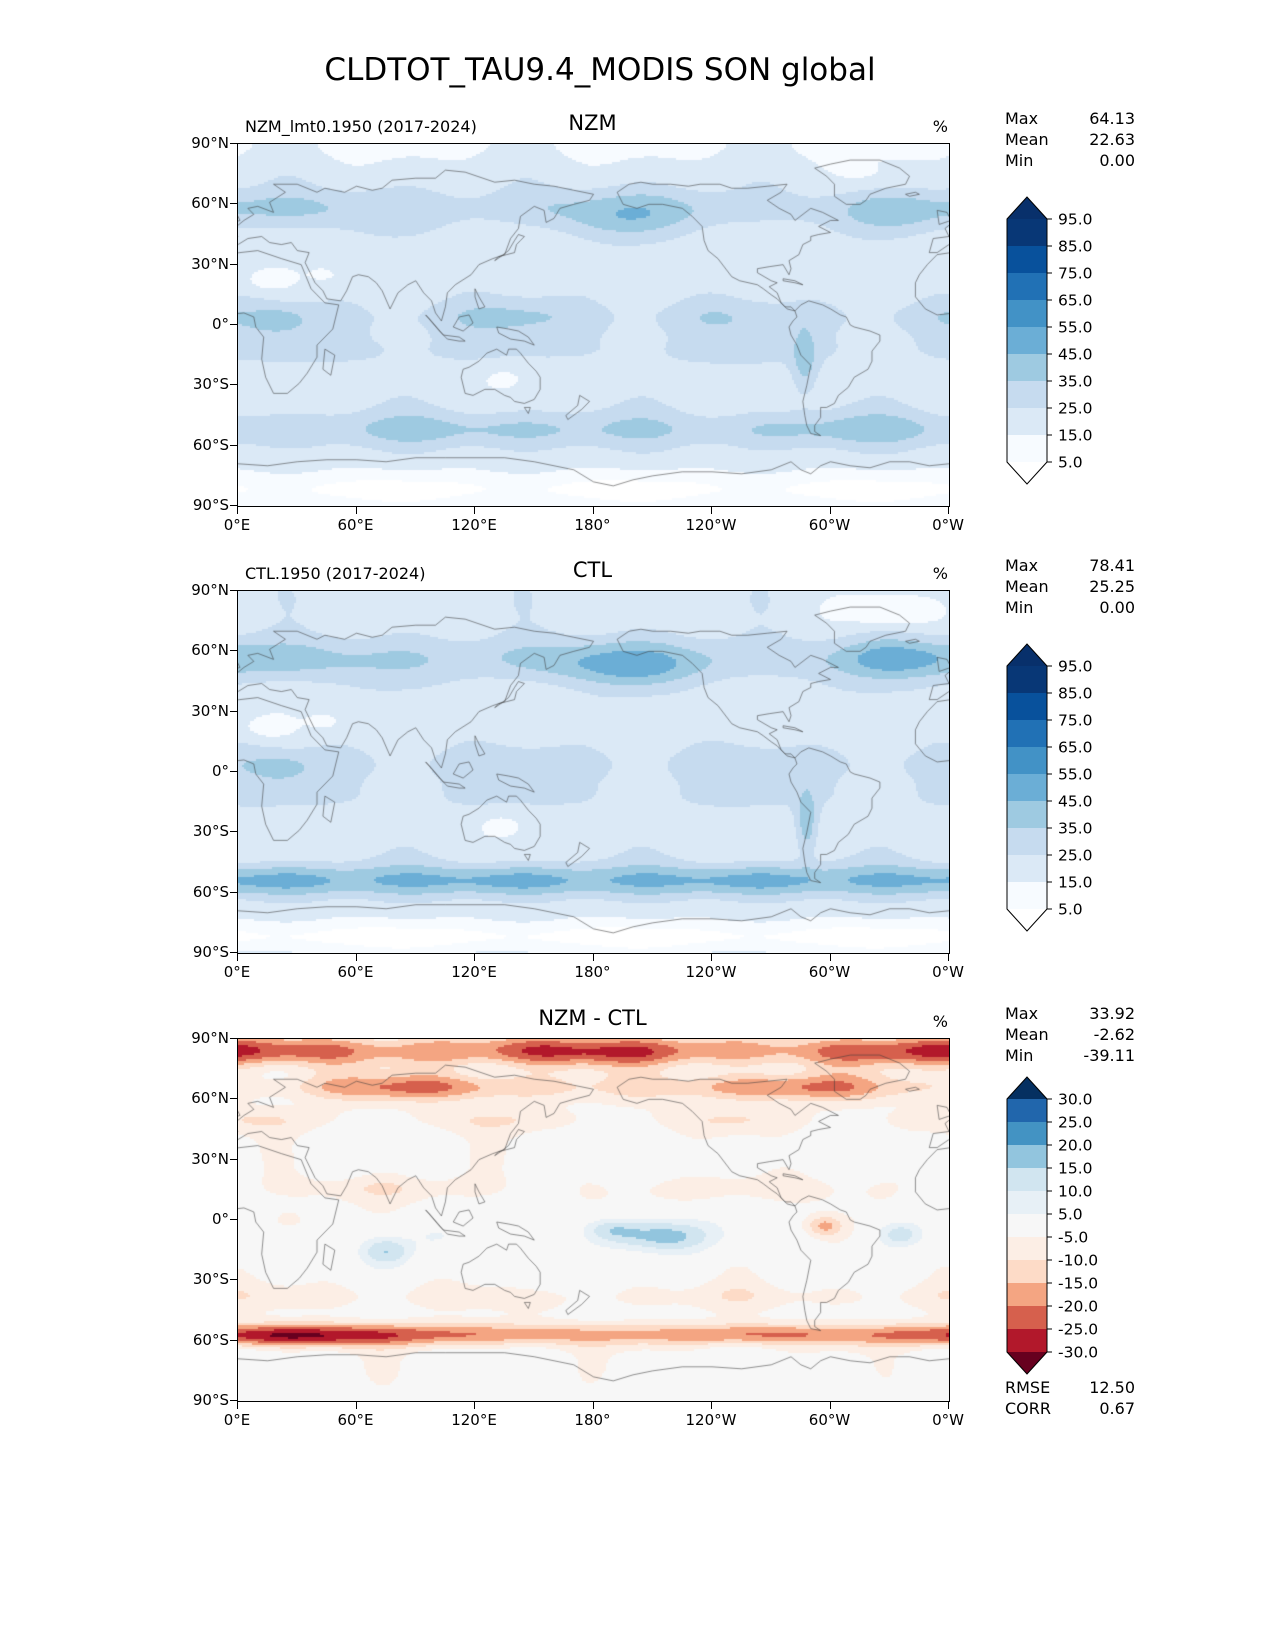 The height and width of the screenshot is (1650, 1275). What do you see at coordinates (1117, 607) in the screenshot?
I see `stat-value: 0.00` at bounding box center [1117, 607].